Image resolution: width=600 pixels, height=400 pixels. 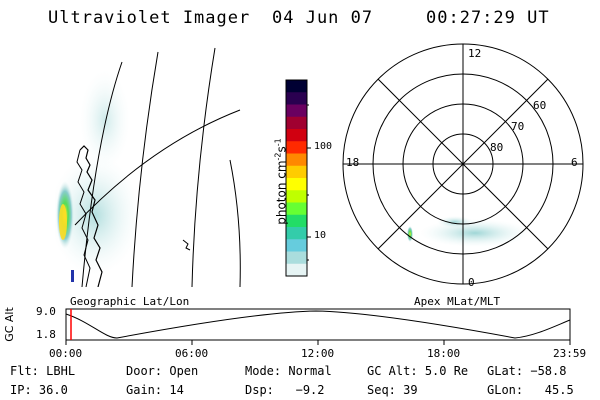 What do you see at coordinates (176, 390) in the screenshot?
I see `status-value: 14` at bounding box center [176, 390].